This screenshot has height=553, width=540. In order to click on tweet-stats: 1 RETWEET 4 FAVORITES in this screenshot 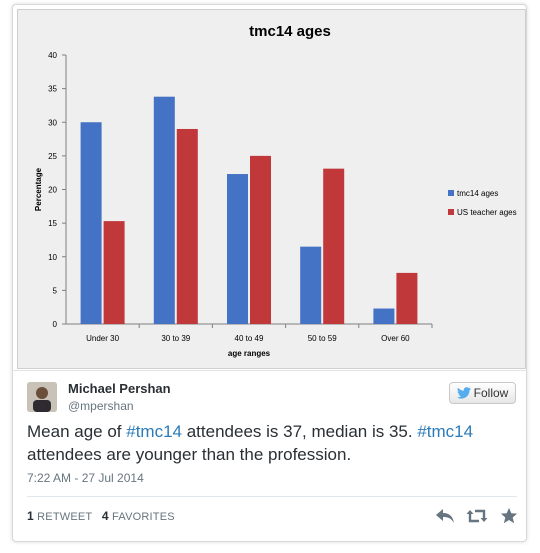, I will do `click(101, 516)`.